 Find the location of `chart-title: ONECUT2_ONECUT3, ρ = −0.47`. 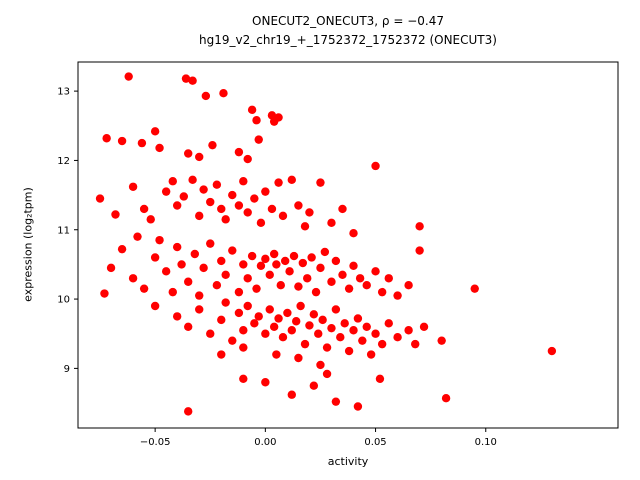

chart-title: ONECUT2_ONECUT3, ρ = −0.47 is located at coordinates (348, 21).